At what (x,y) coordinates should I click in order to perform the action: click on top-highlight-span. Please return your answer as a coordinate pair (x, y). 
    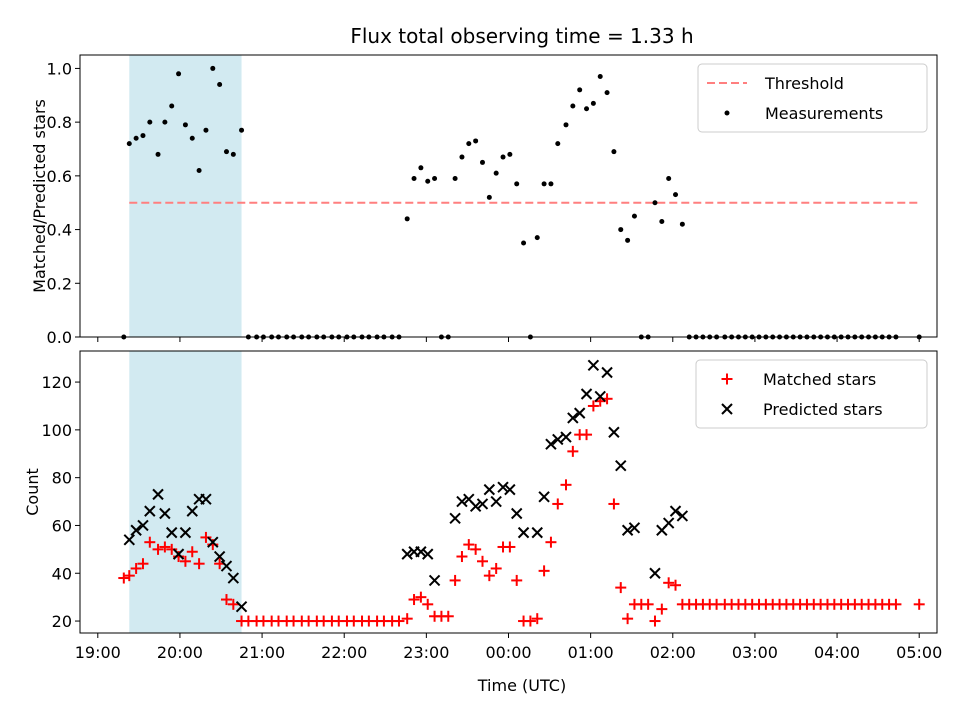
    Looking at the image, I should click on (185, 196).